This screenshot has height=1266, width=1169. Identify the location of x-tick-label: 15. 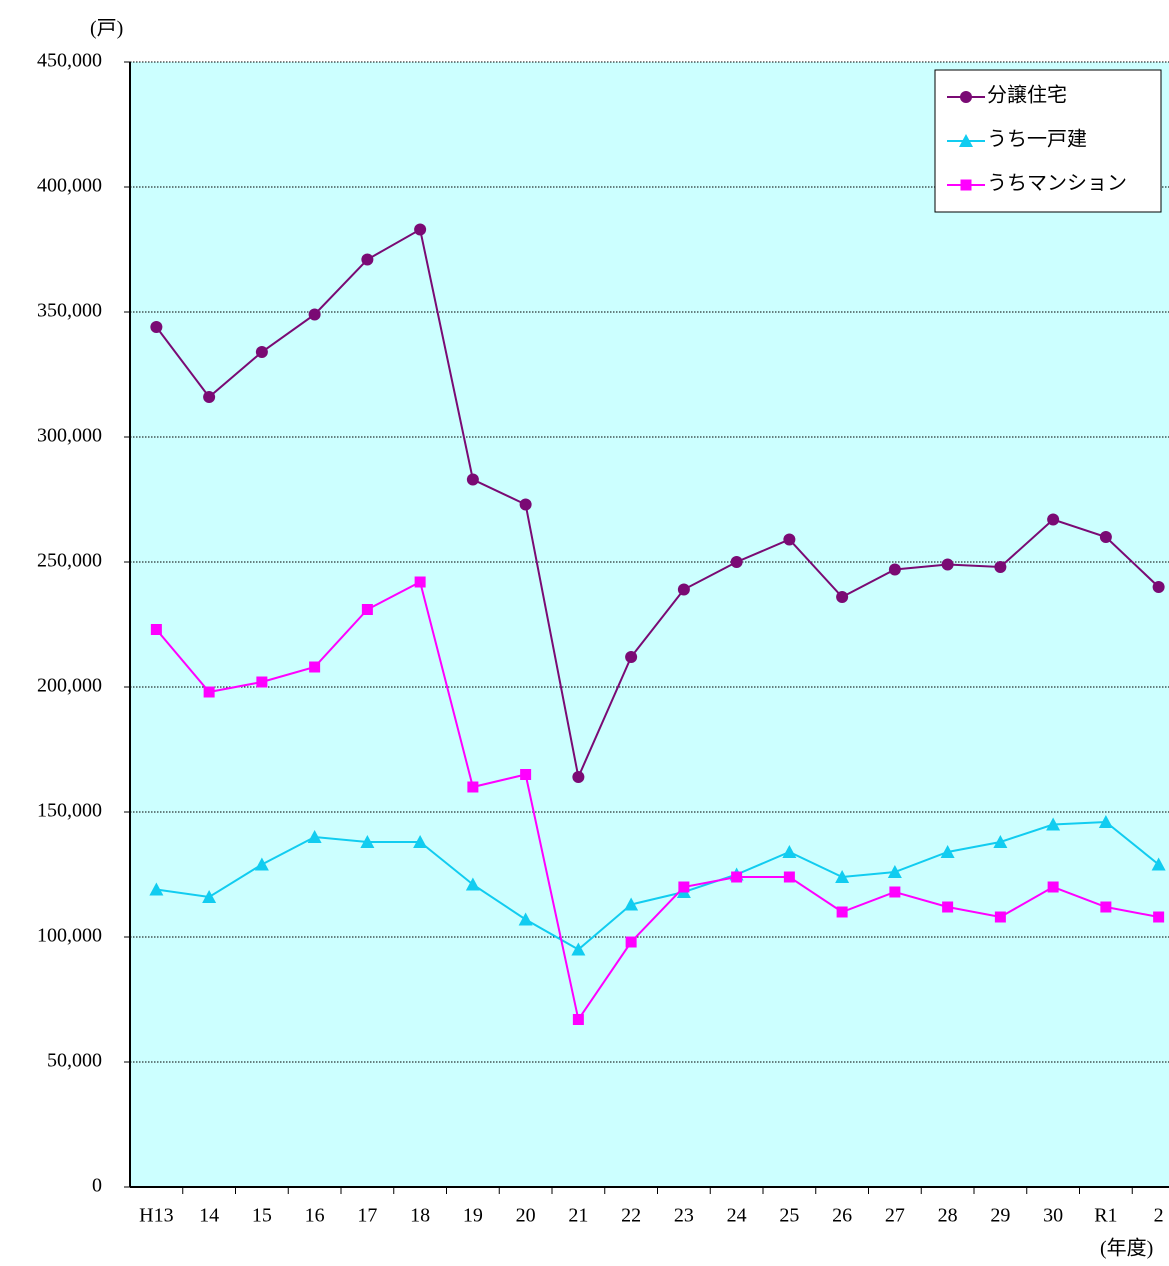
(262, 1216).